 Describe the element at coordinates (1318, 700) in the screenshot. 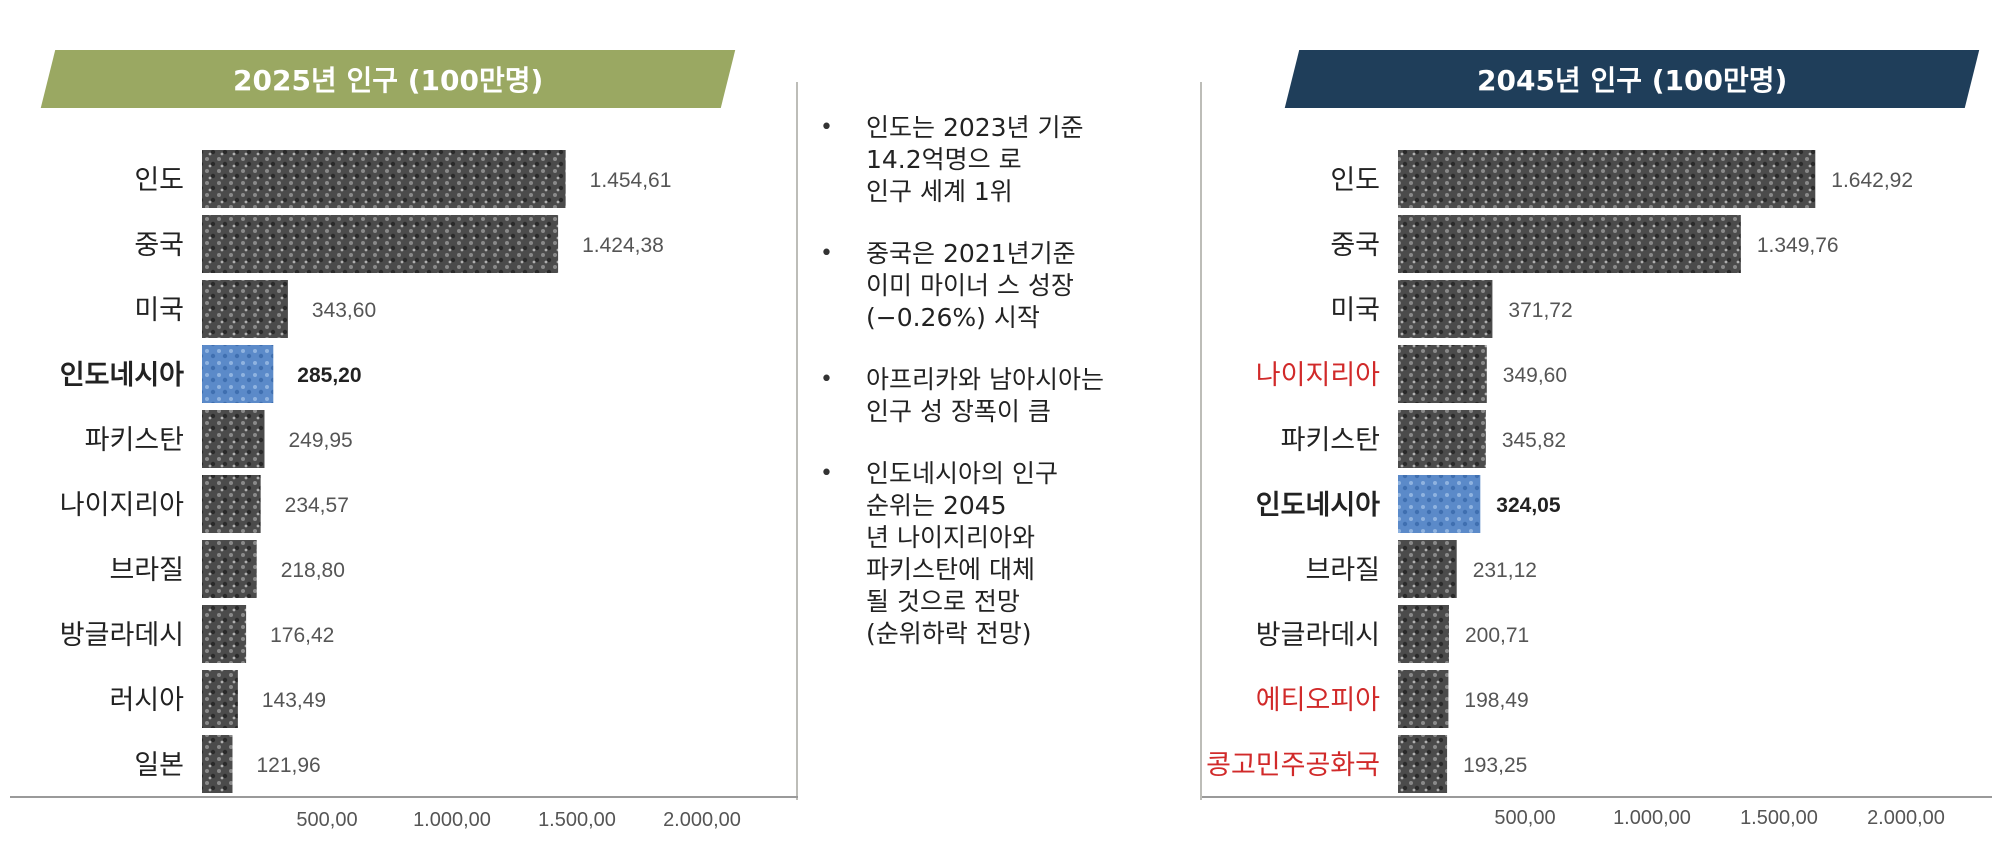

I see `category-label: 에티오피아` at that location.